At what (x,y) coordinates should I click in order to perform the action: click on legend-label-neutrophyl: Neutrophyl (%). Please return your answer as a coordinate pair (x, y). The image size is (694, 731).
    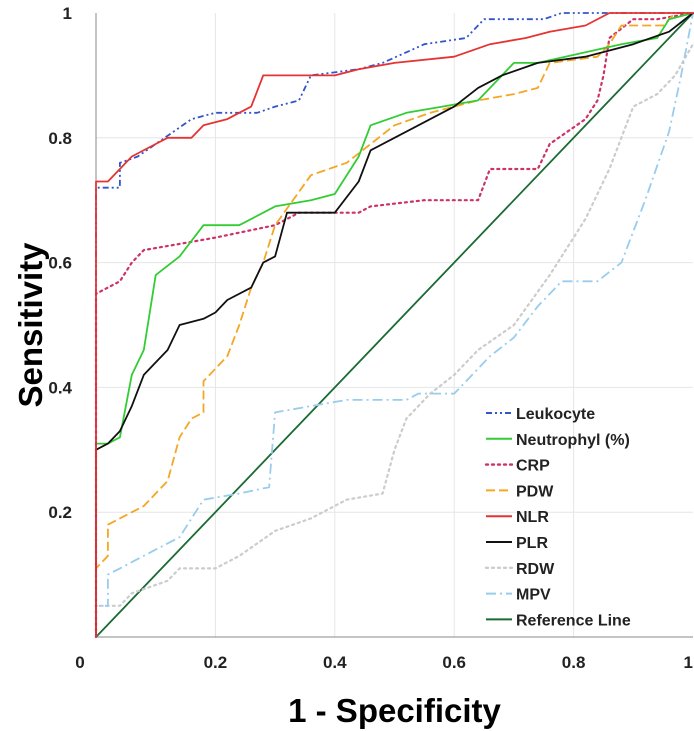
    Looking at the image, I should click on (573, 440).